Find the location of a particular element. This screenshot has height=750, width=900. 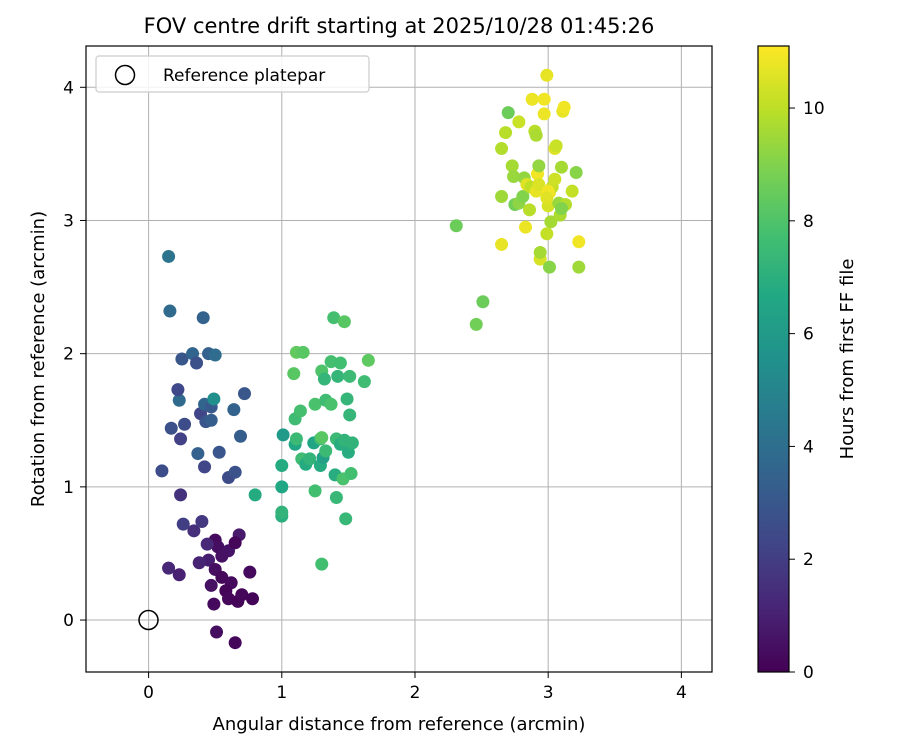

y-tick-label: 0 is located at coordinates (68, 621).